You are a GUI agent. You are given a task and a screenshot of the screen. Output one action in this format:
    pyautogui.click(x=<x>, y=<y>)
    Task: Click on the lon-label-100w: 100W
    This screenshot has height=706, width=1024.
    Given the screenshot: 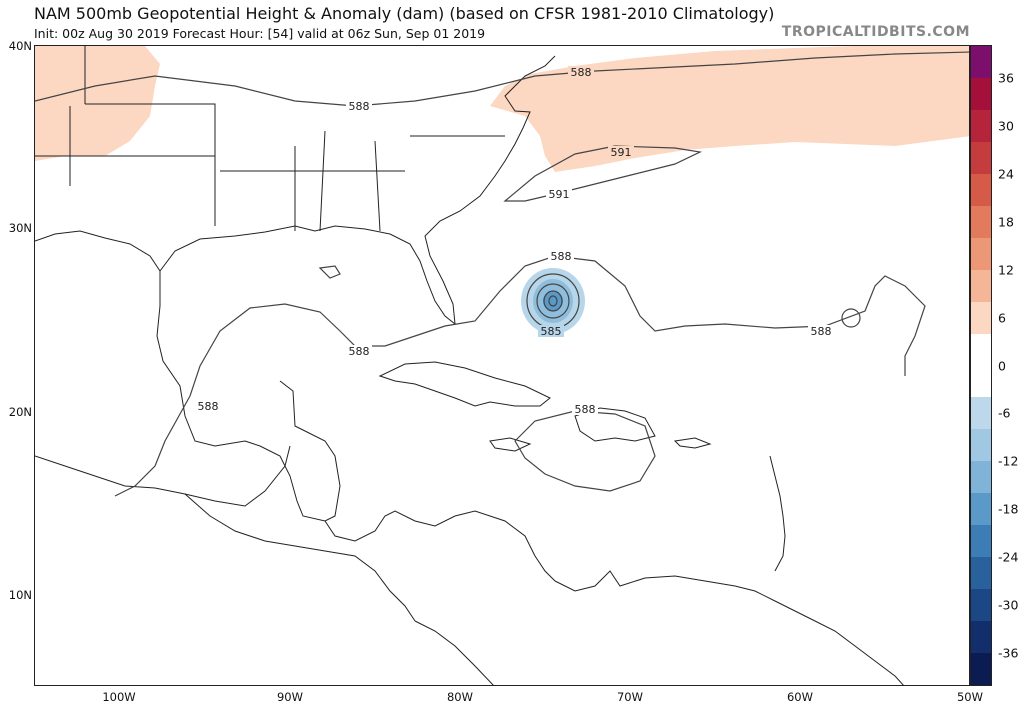 What is the action you would take?
    pyautogui.click(x=119, y=697)
    